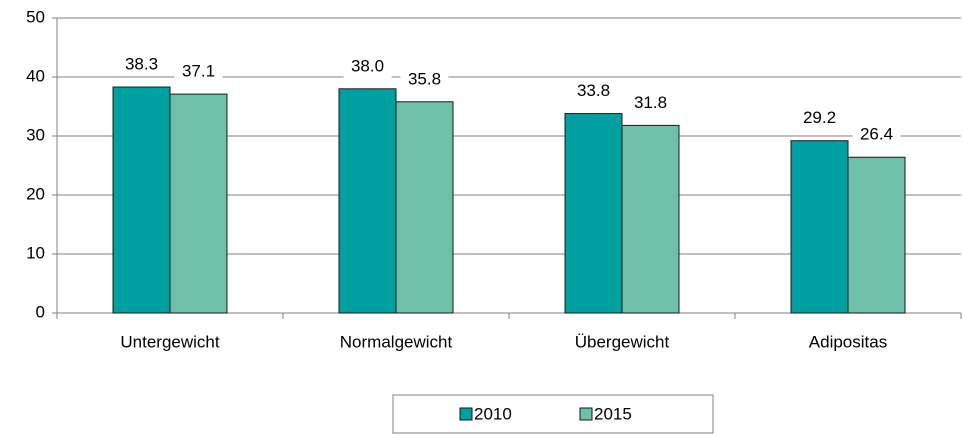 Image resolution: width=963 pixels, height=435 pixels. What do you see at coordinates (35, 193) in the screenshot?
I see `y-tick-label: 20` at bounding box center [35, 193].